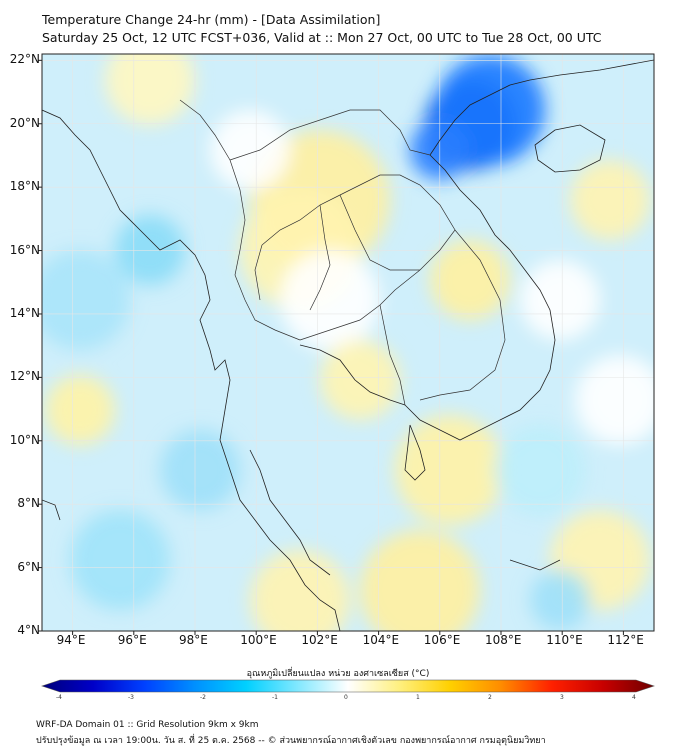 Image resolution: width=676 pixels, height=756 pixels. Describe the element at coordinates (275, 697) in the screenshot. I see `colorbar-tick-label: -1` at that location.